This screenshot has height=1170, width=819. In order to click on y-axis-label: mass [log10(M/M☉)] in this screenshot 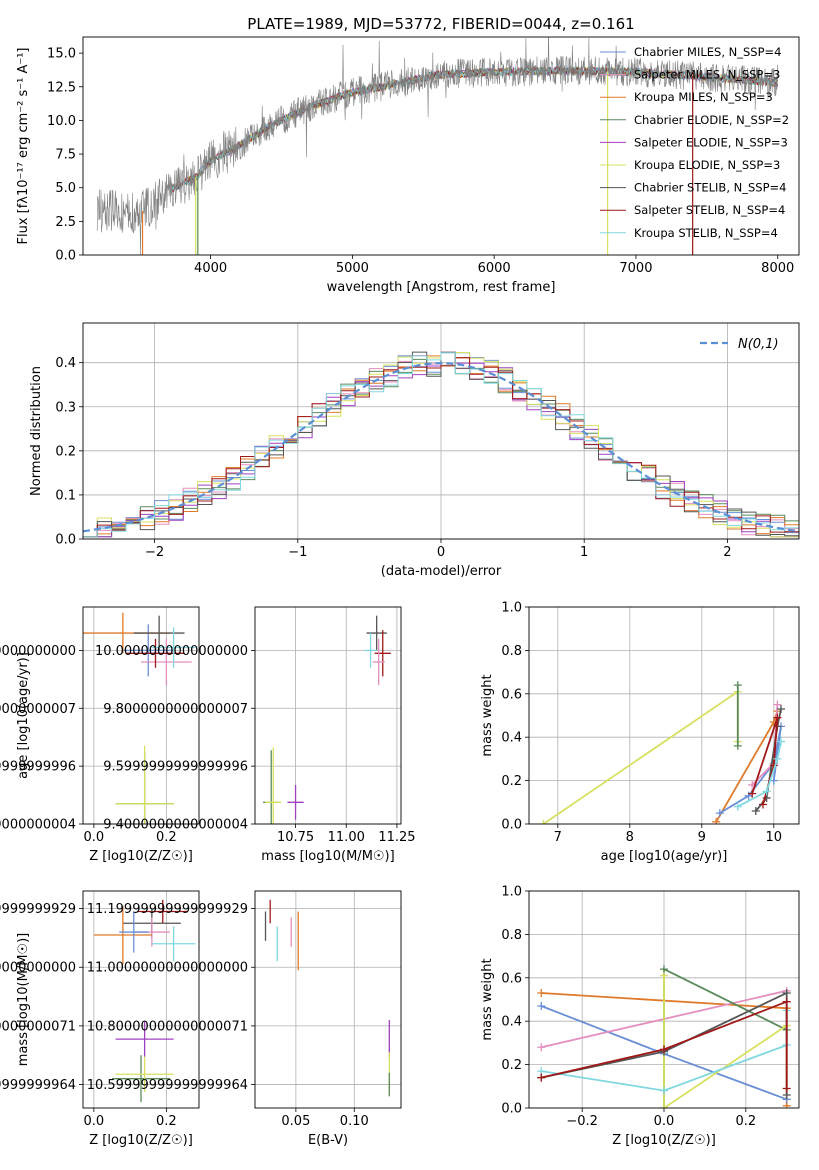, I will do `click(23, 999)`.